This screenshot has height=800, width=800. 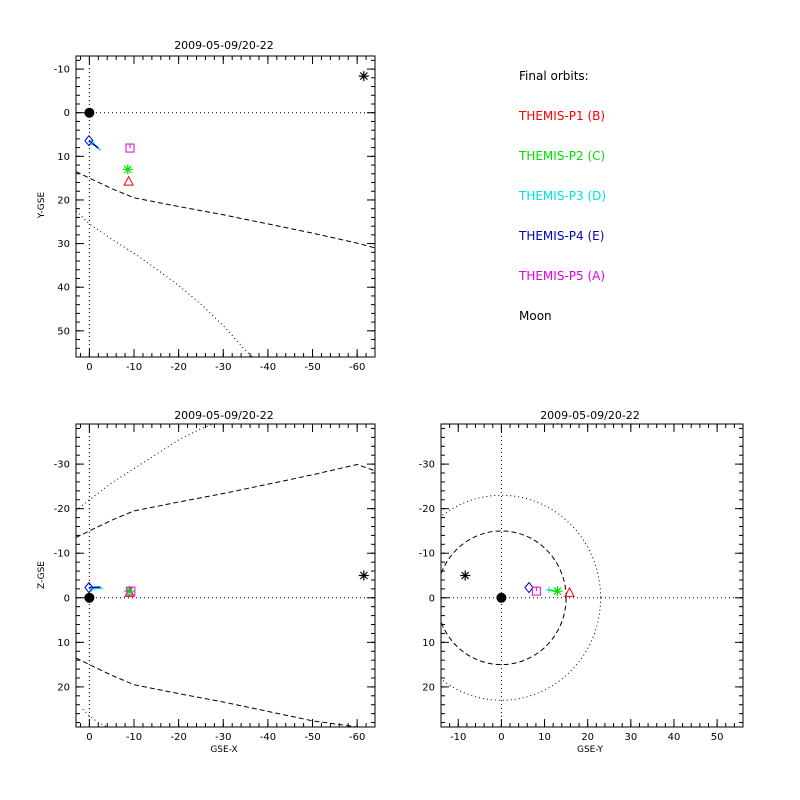 What do you see at coordinates (630, 737) in the screenshot?
I see `x-tick-label: 30` at bounding box center [630, 737].